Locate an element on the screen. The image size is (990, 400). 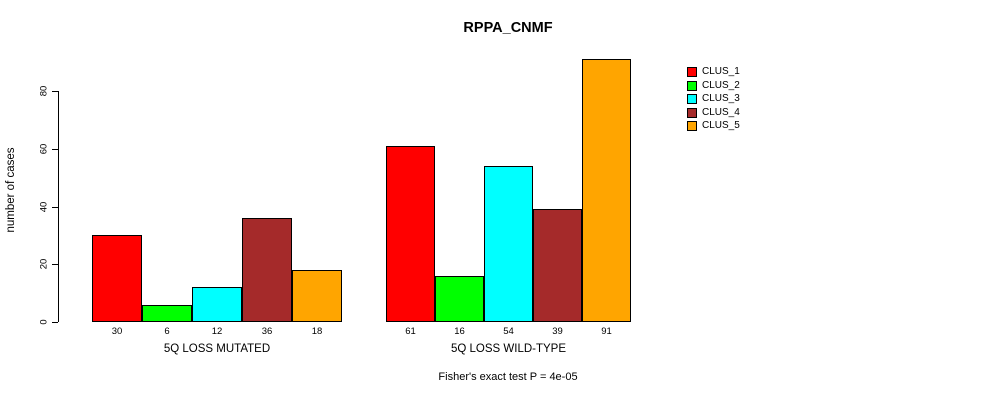
legend-label: CLUS_3 is located at coordinates (721, 99).